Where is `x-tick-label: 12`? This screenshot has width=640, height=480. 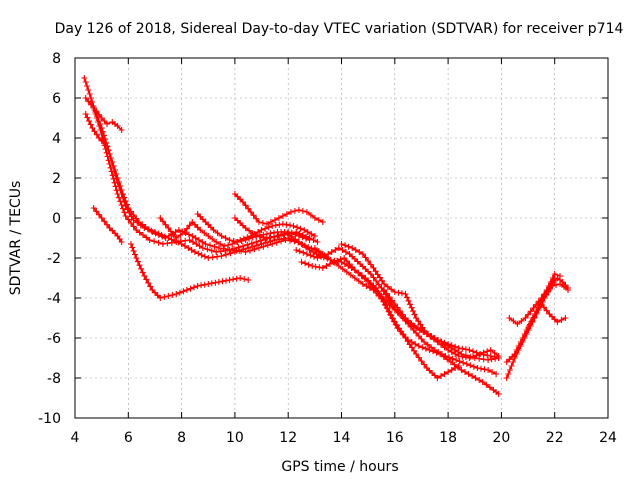 x-tick-label: 12 is located at coordinates (288, 438).